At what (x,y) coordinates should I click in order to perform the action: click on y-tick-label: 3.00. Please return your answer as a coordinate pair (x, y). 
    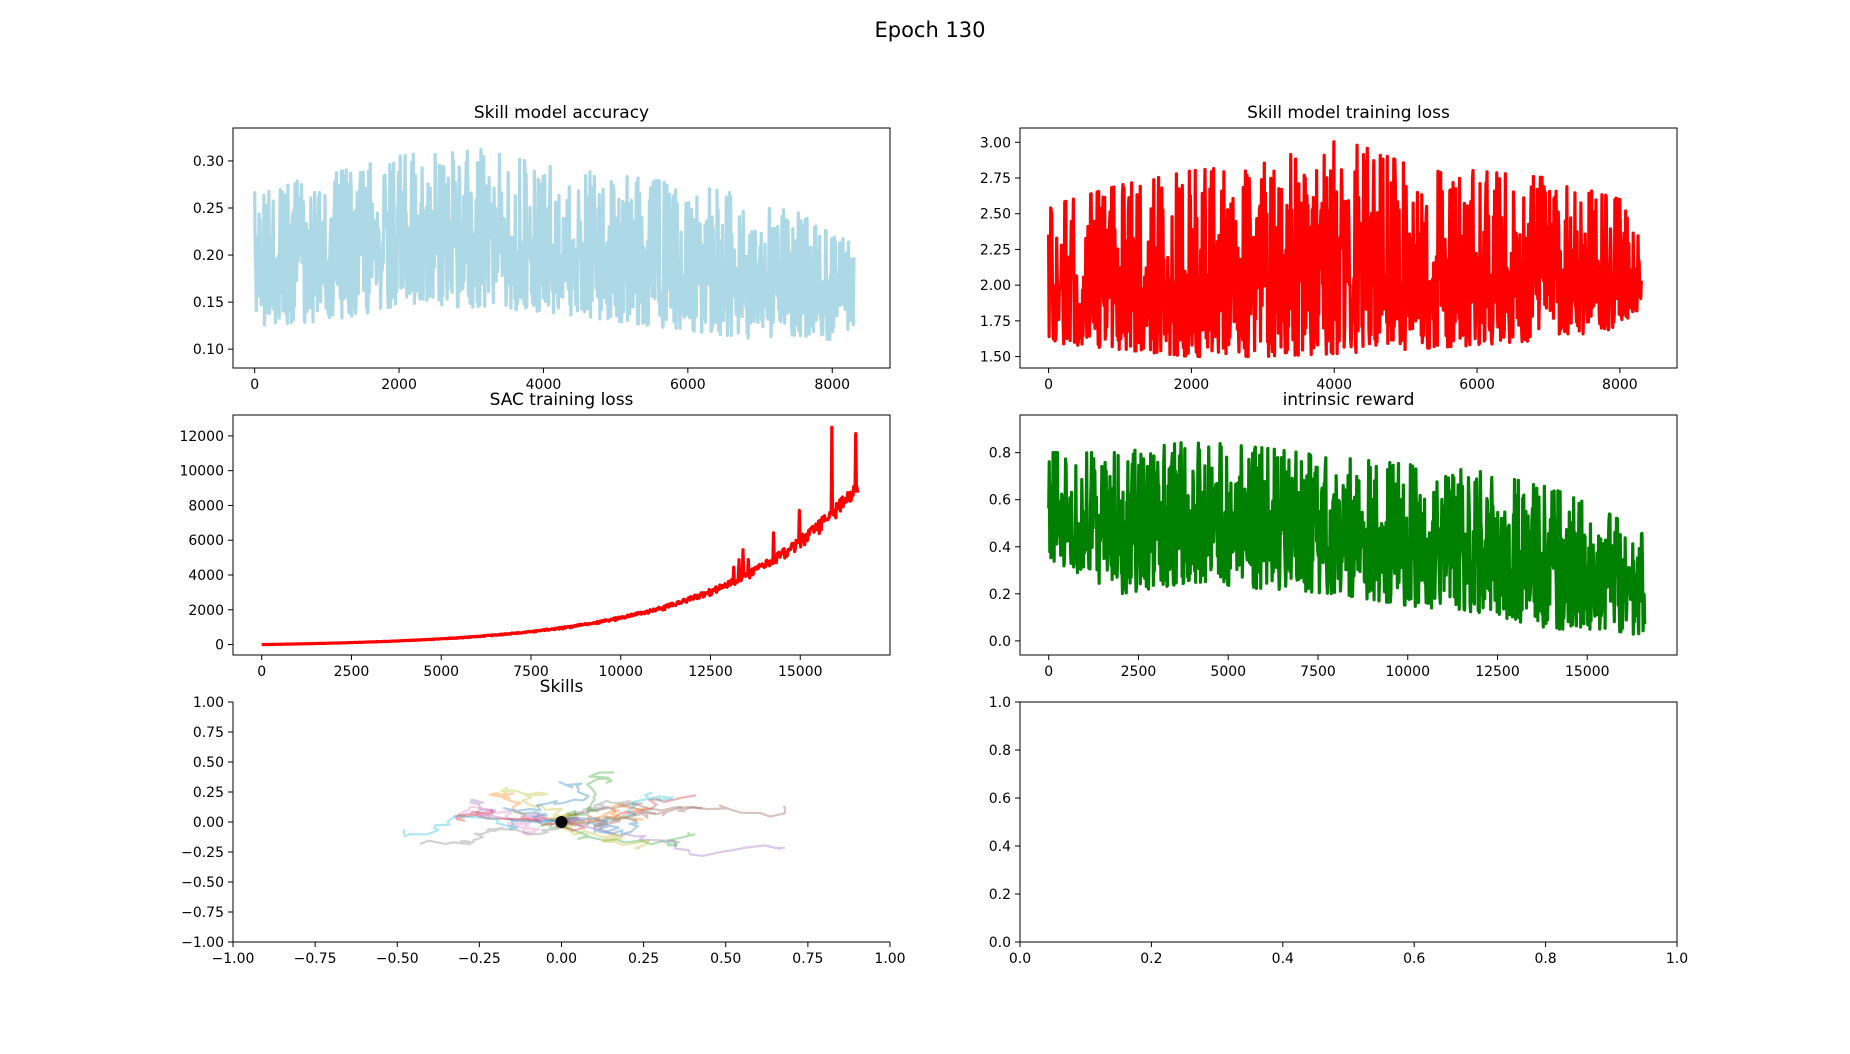
    Looking at the image, I should click on (995, 143).